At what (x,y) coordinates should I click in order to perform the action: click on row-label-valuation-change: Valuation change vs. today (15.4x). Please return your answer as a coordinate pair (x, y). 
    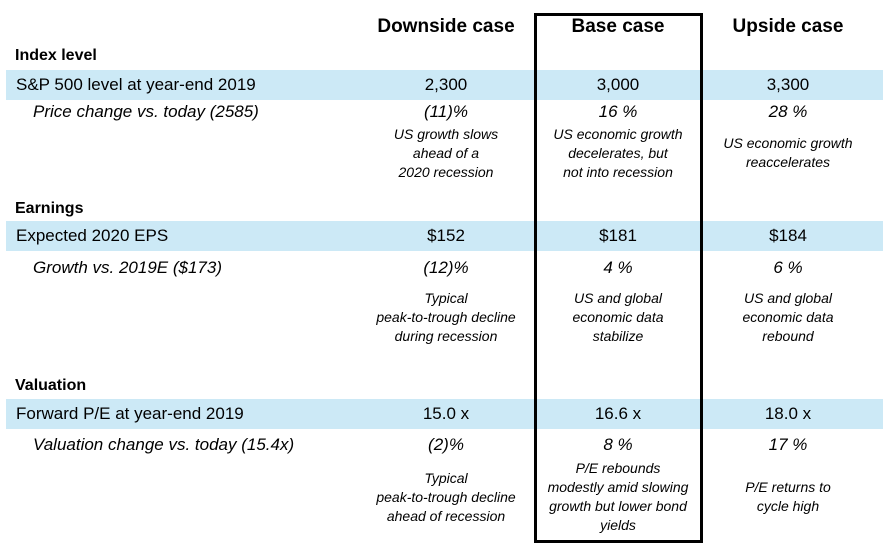
    Looking at the image, I should click on (164, 444).